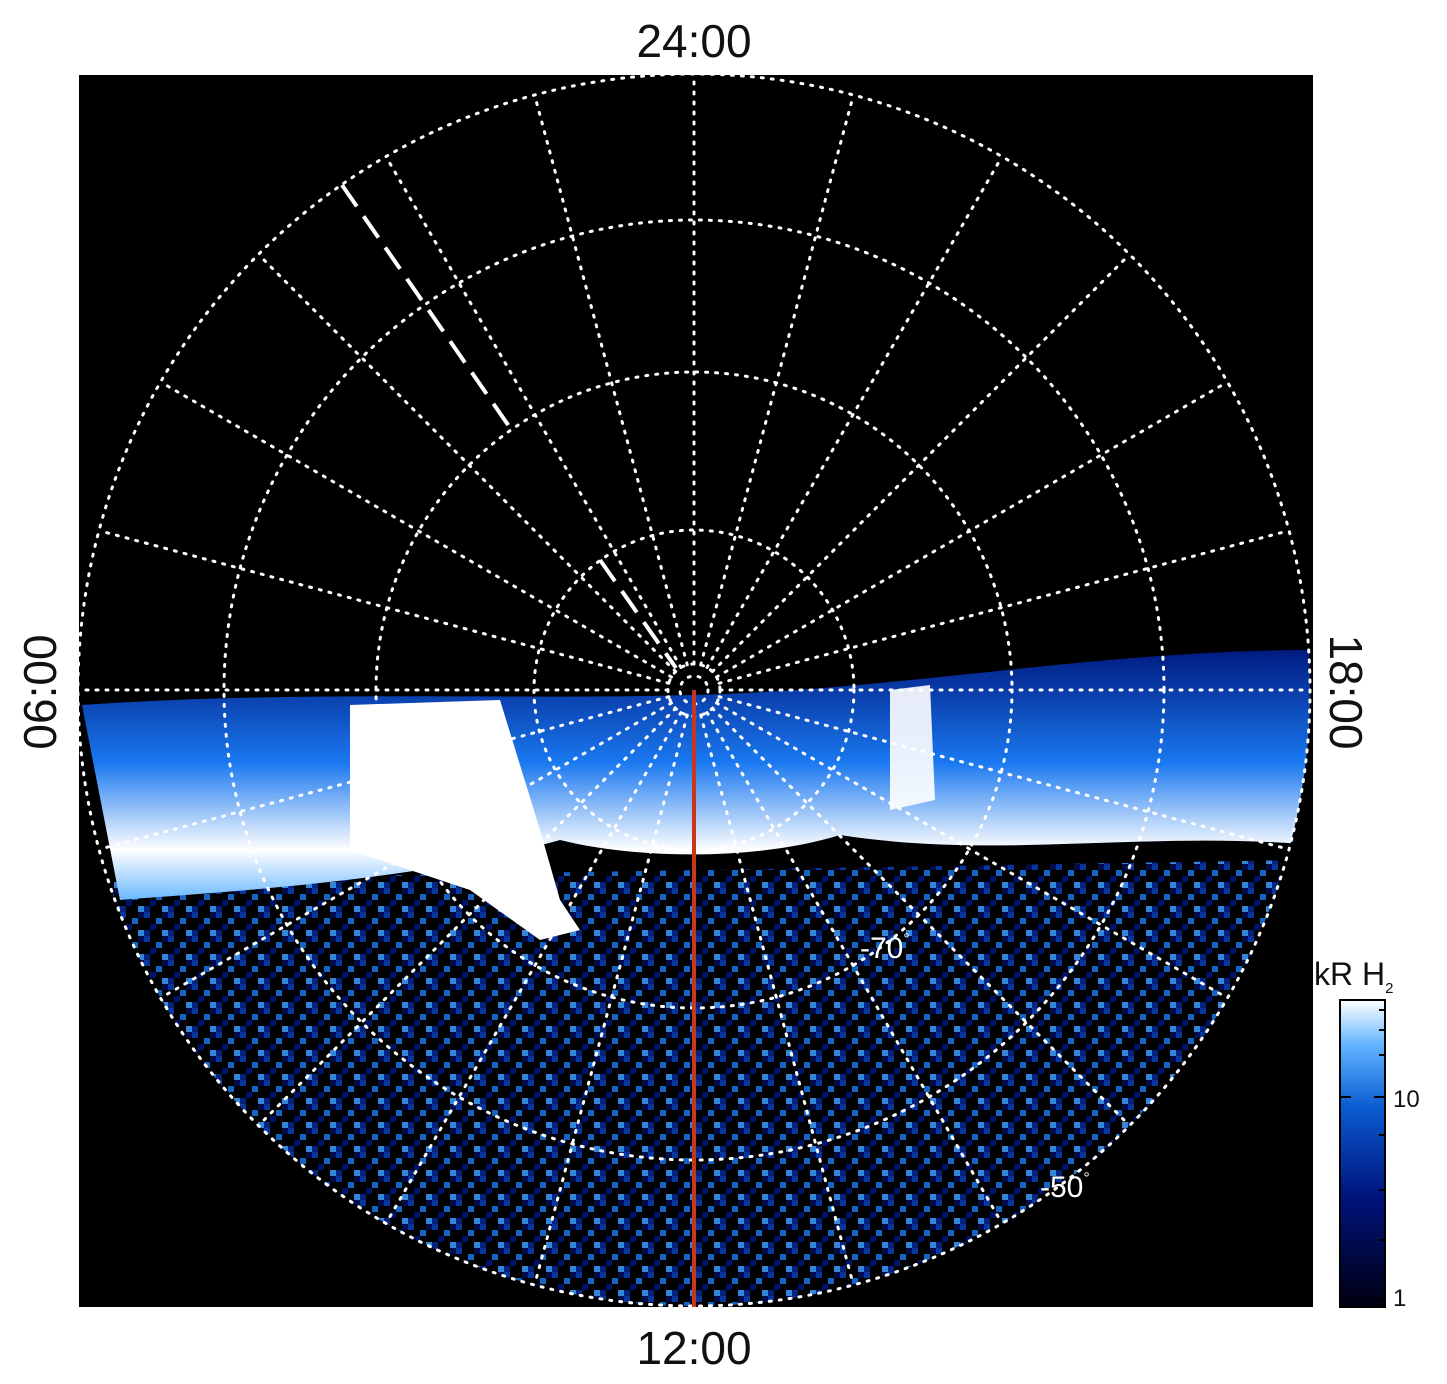 The height and width of the screenshot is (1384, 1447). I want to click on bright-dawn-region, so click(465, 820).